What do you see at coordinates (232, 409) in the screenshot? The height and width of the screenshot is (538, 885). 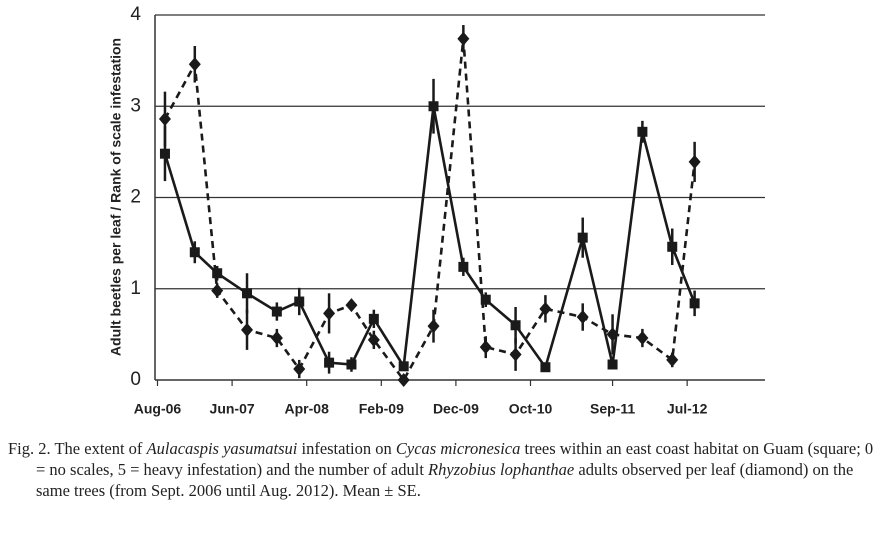 I see `x-tick-label: Jun-07` at bounding box center [232, 409].